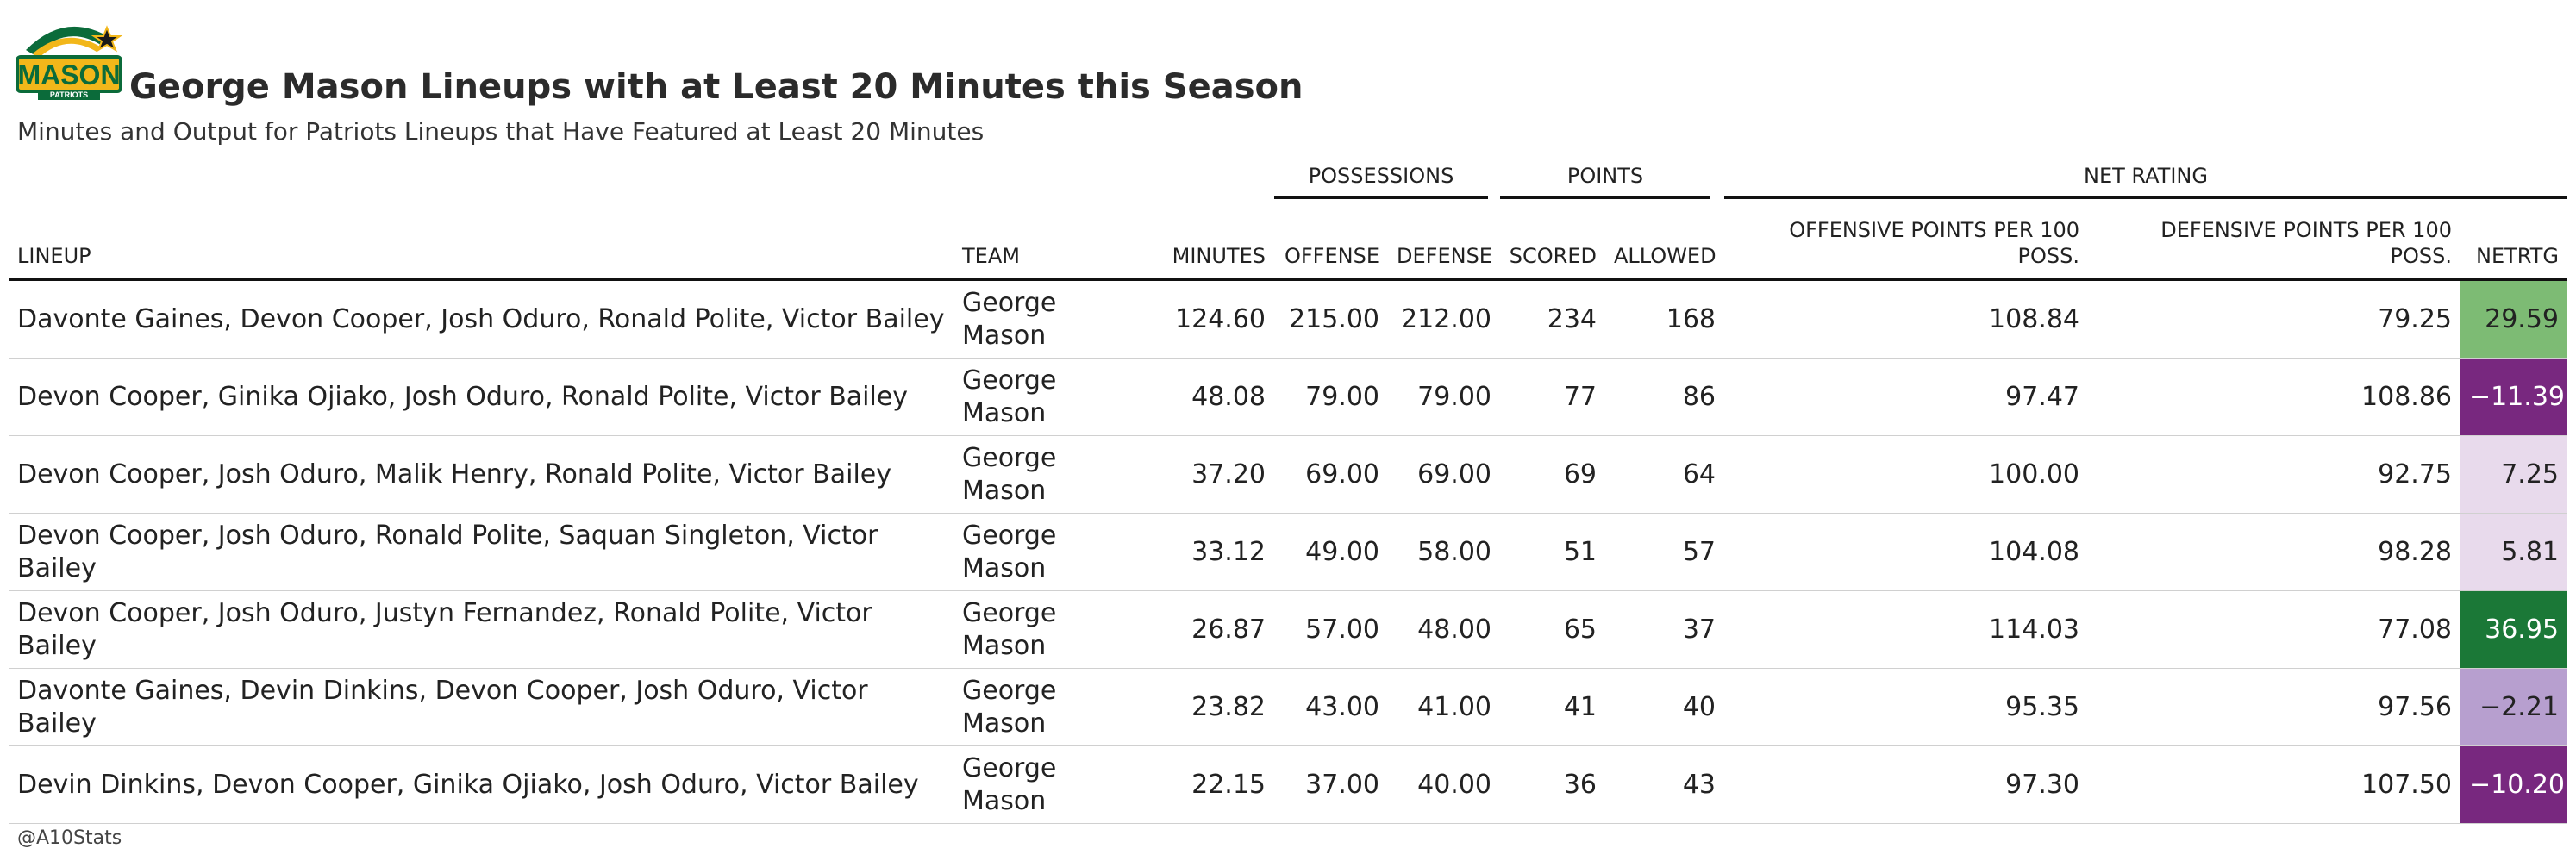 This screenshot has width=2576, height=867. What do you see at coordinates (1665, 319) in the screenshot?
I see `cell-allowed: 168` at bounding box center [1665, 319].